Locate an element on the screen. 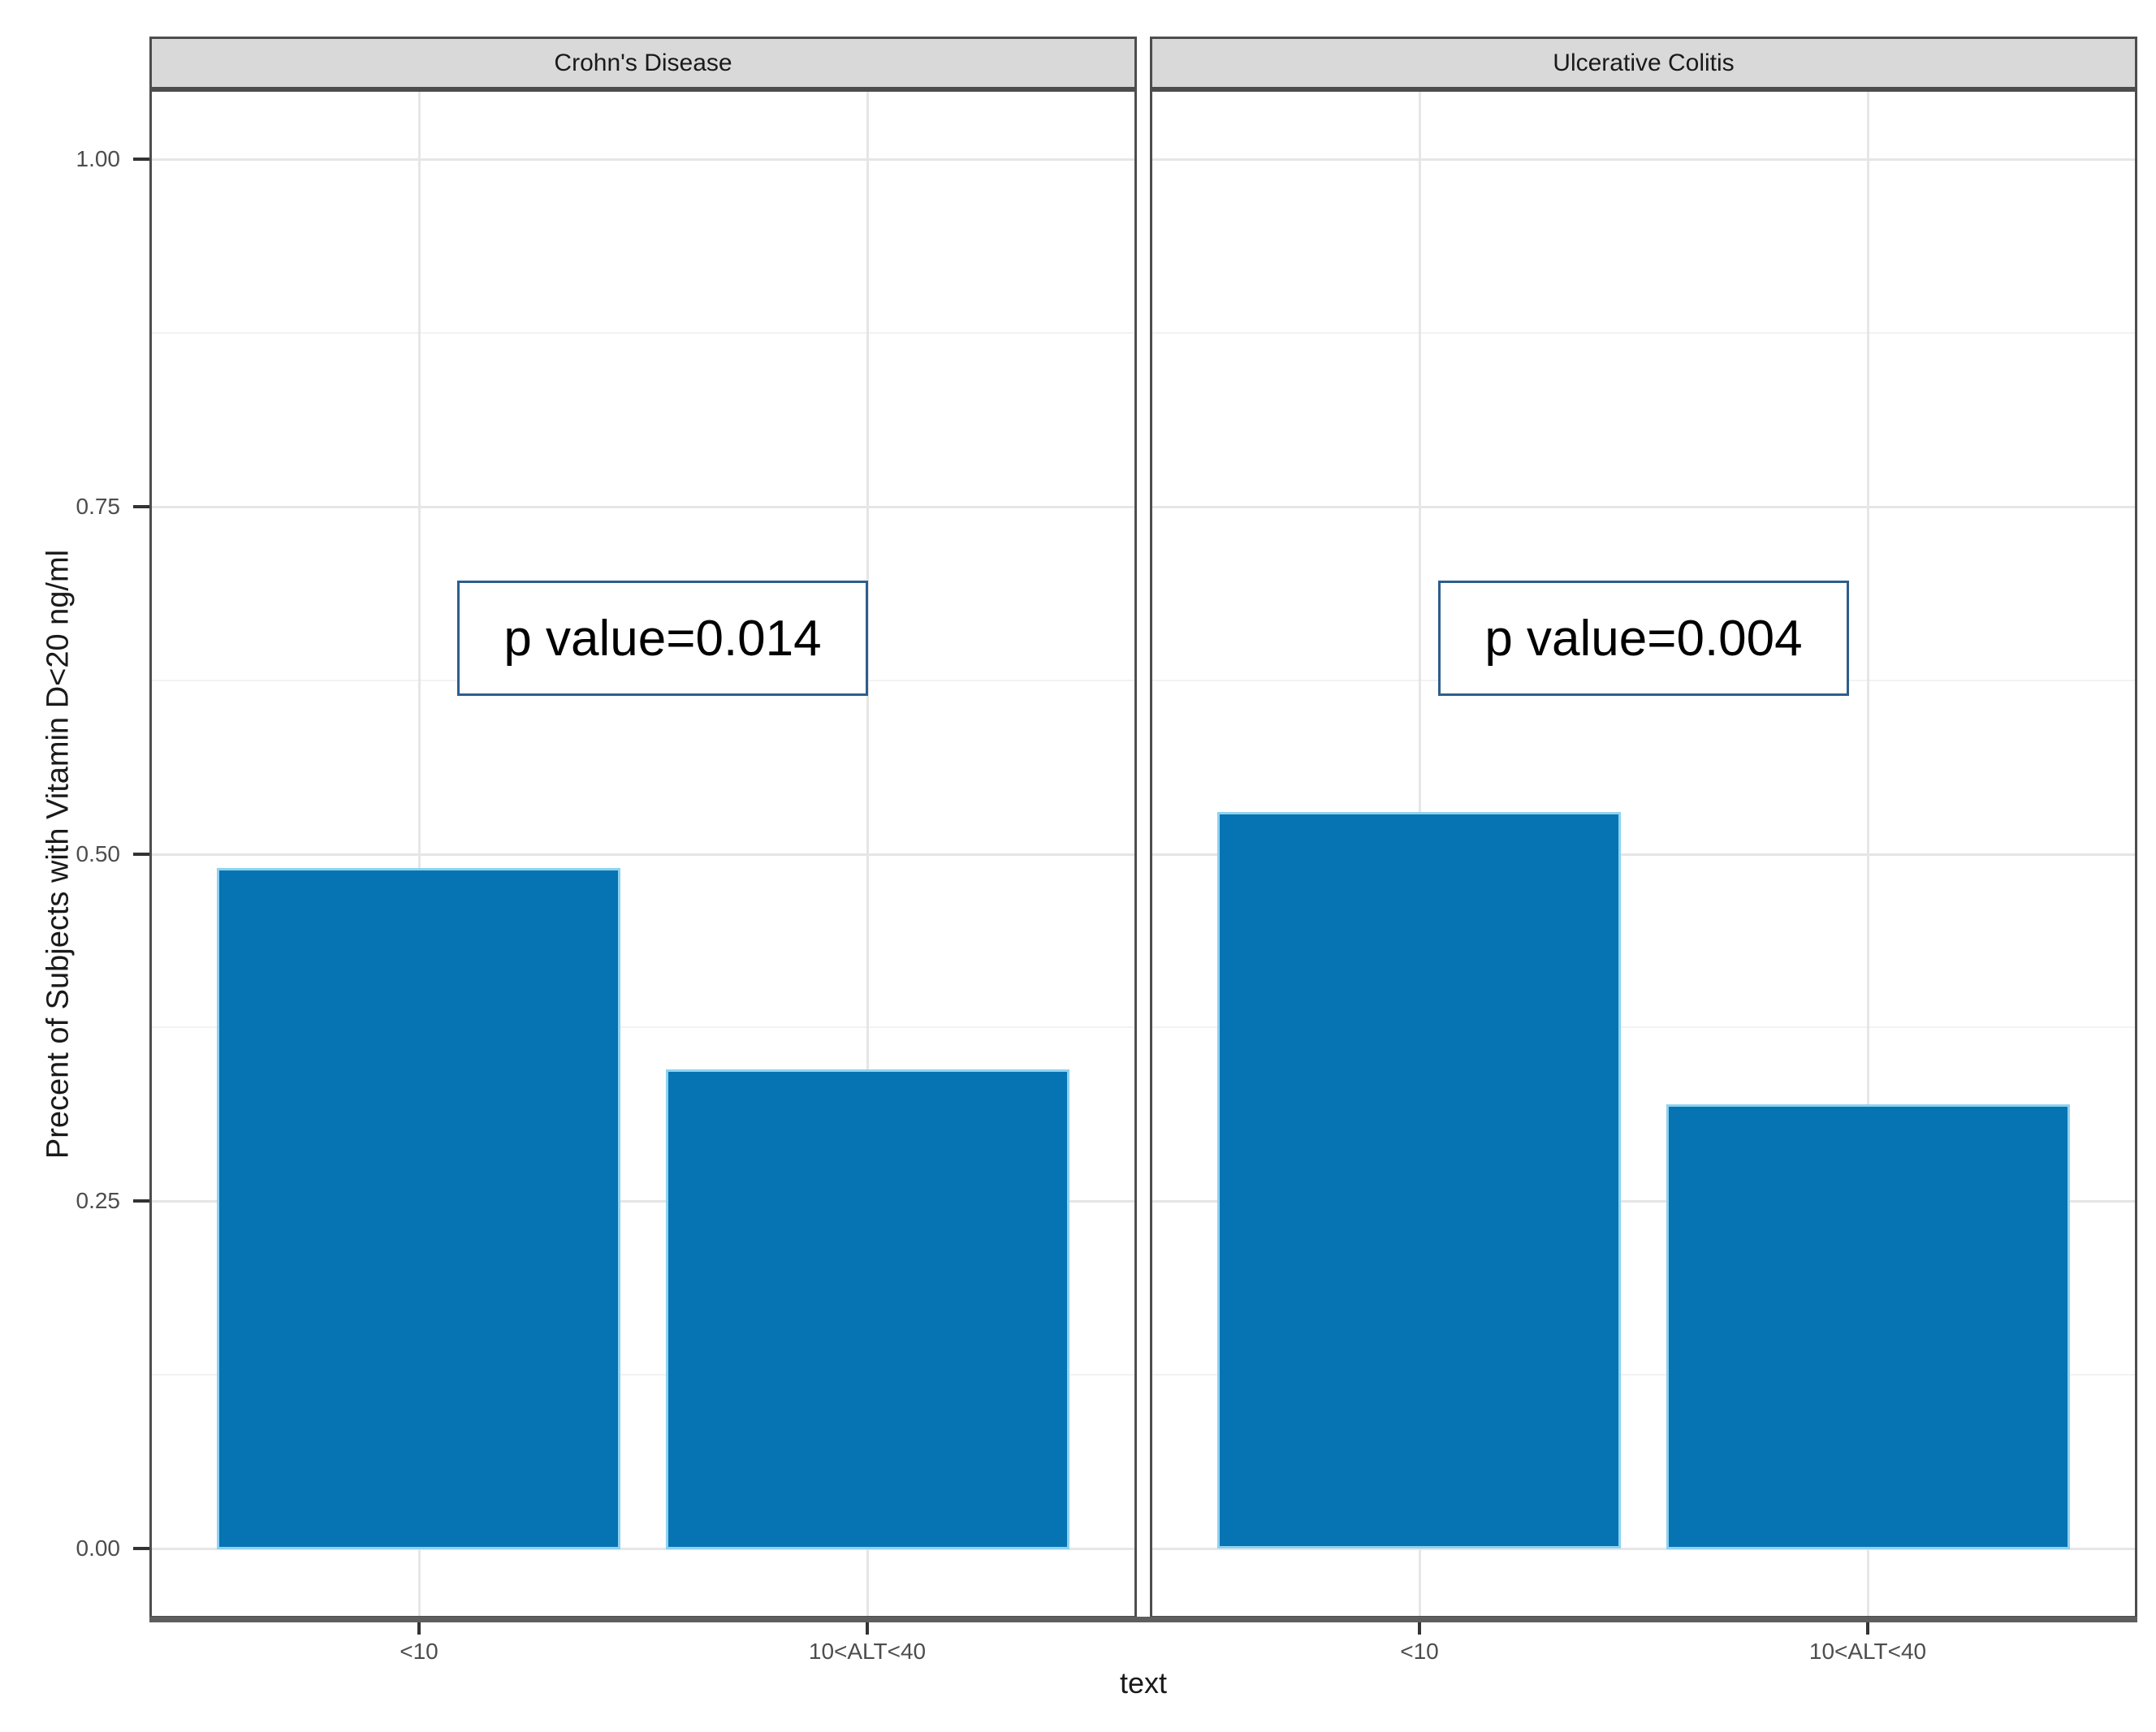  facet-strip-label: Ulcerative Colitis is located at coordinates (1644, 62).